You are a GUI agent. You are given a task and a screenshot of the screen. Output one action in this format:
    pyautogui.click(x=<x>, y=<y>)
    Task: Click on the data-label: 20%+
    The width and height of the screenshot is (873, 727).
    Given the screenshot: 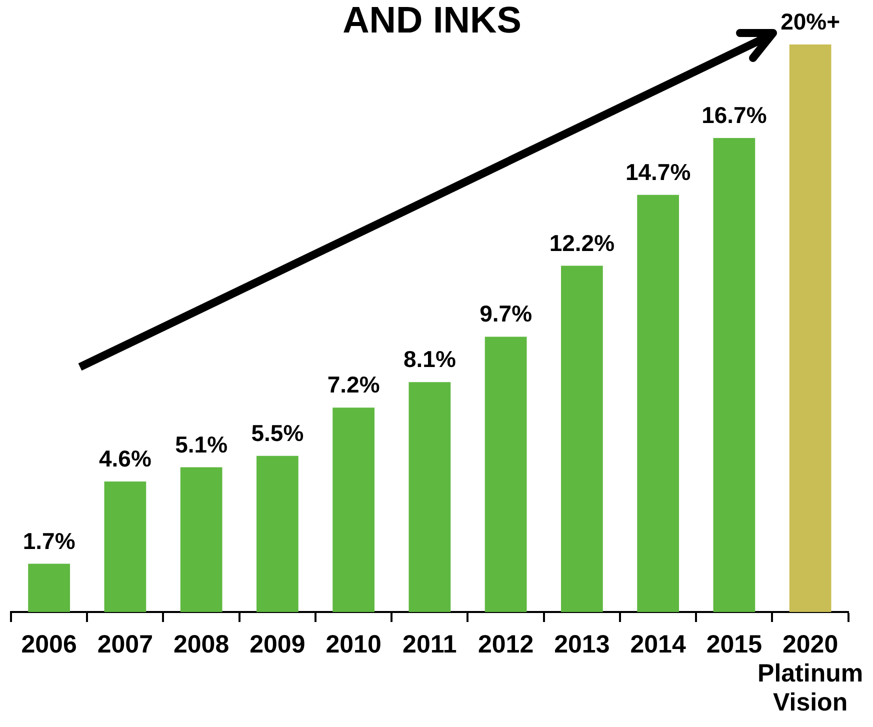 What is the action you would take?
    pyautogui.click(x=810, y=21)
    